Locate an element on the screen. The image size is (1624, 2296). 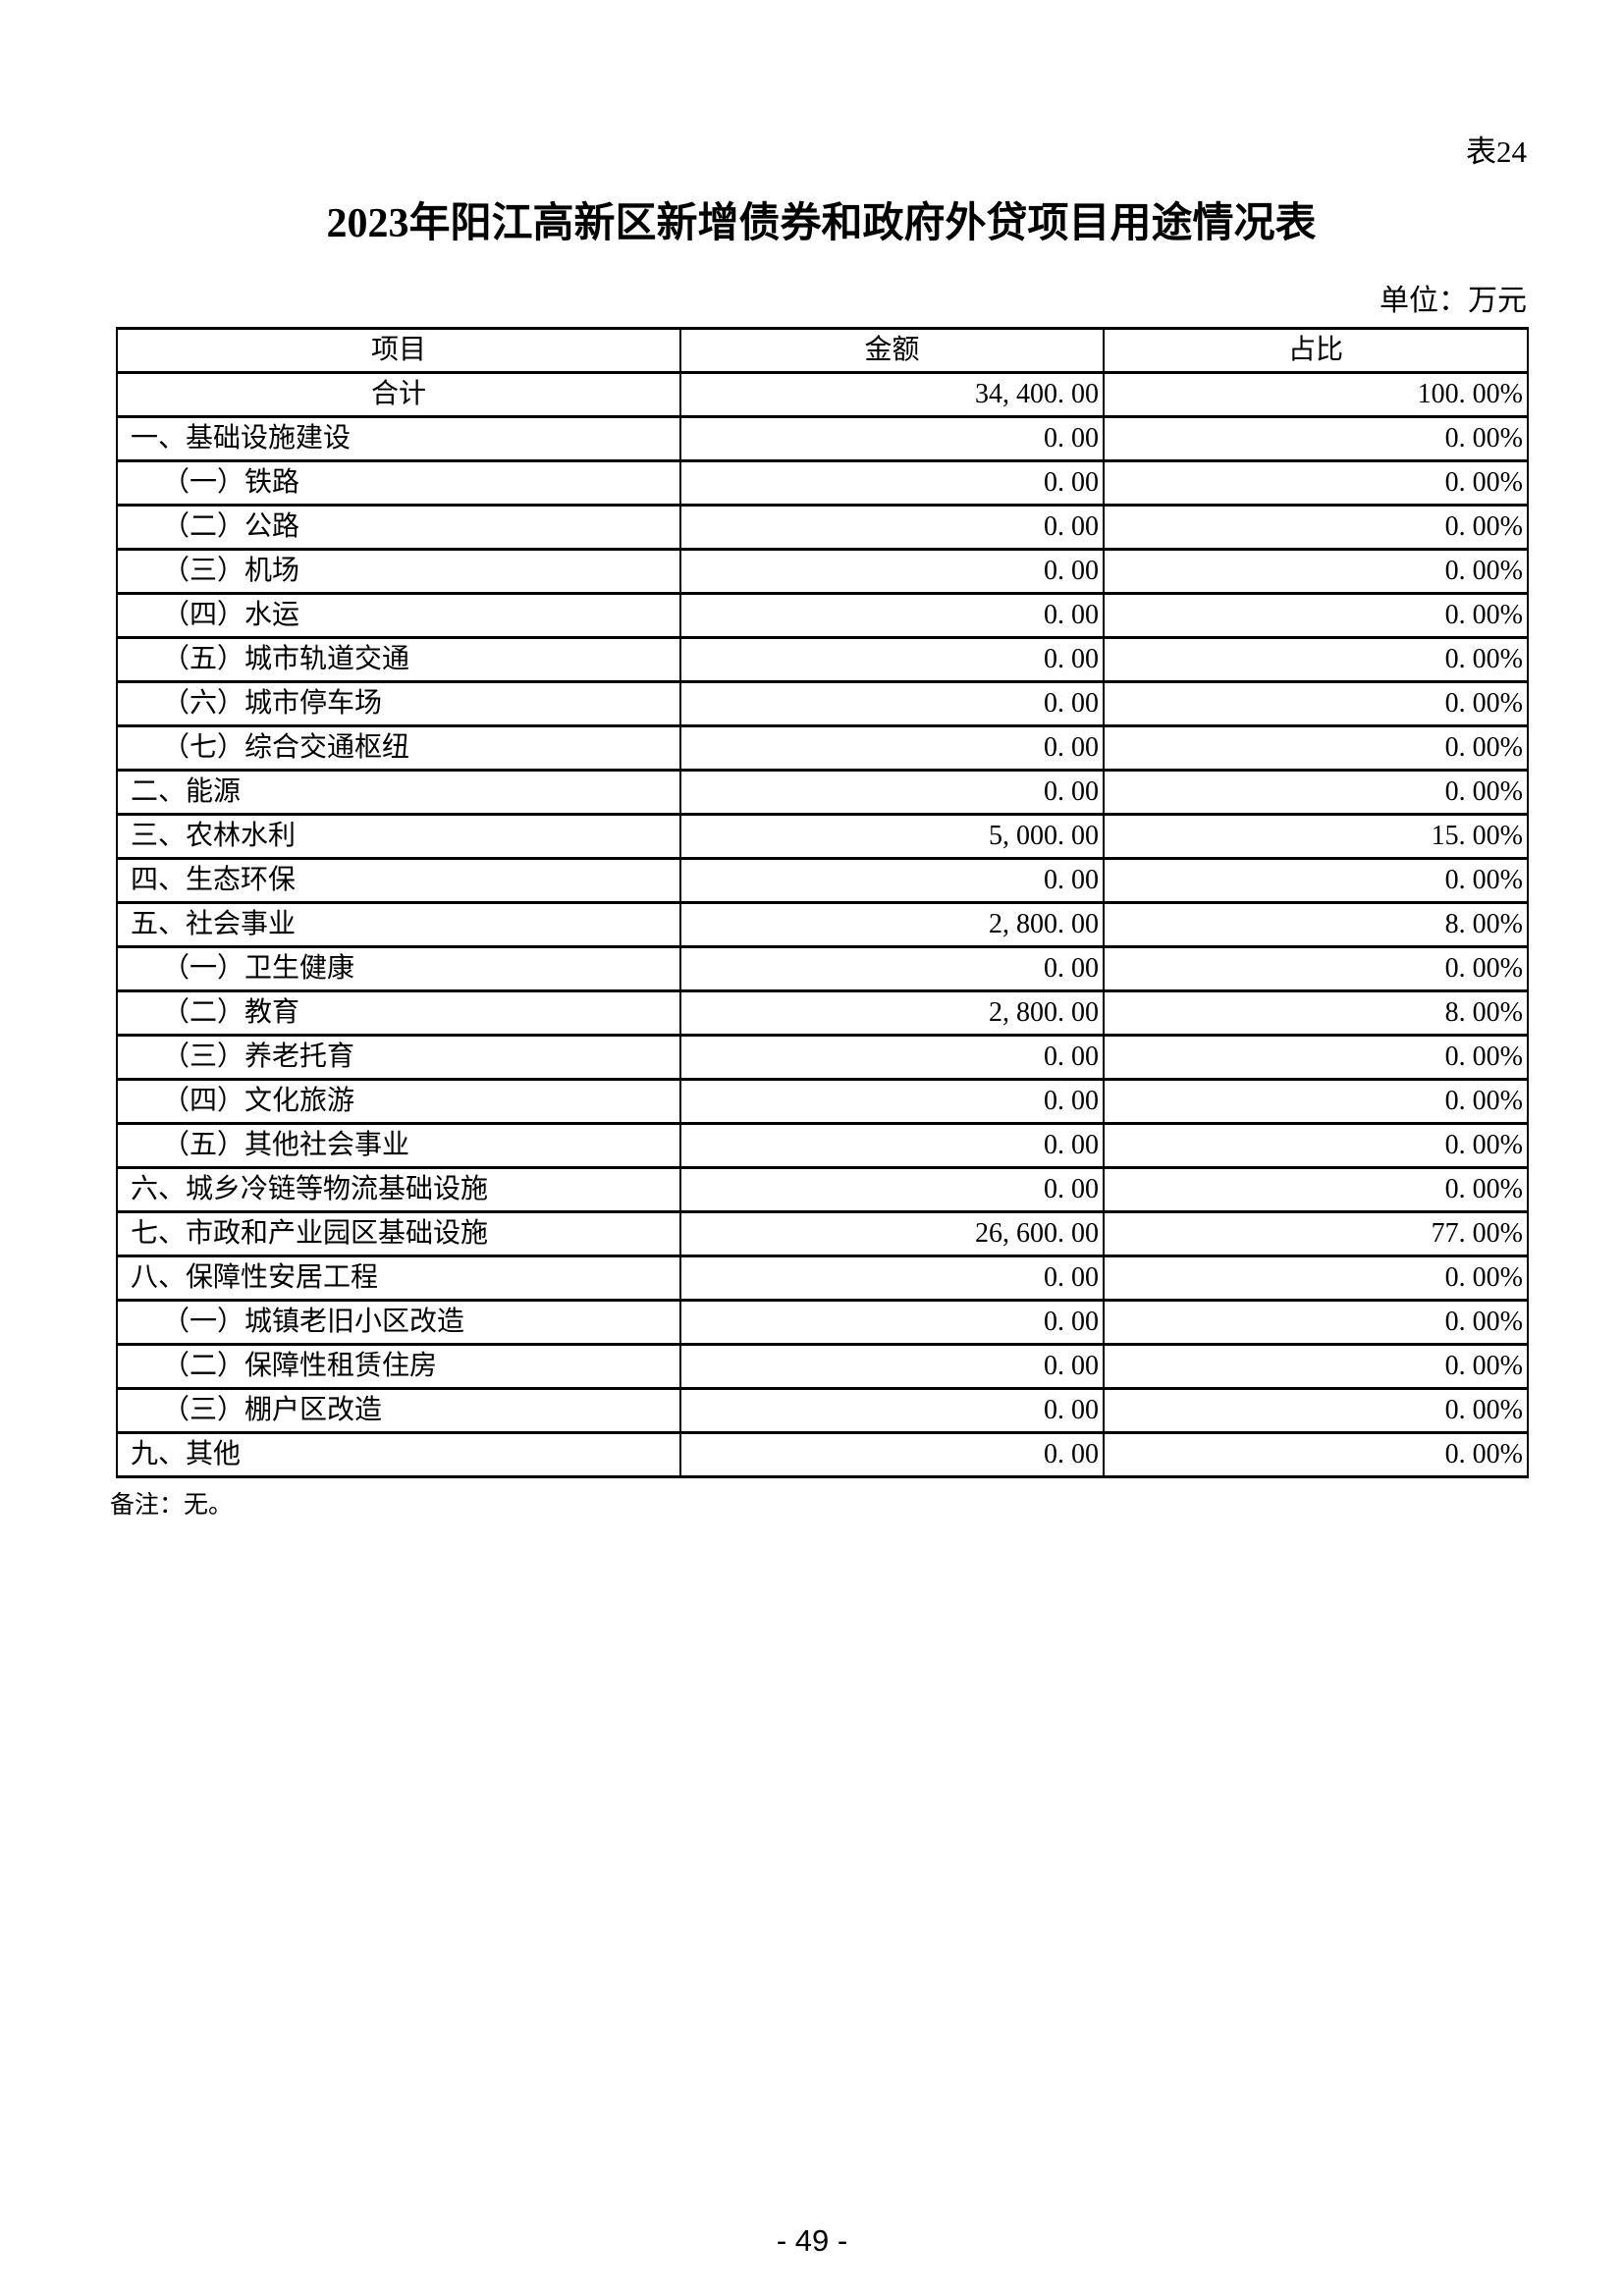
item-cell: 六、城乡冷链等物流基础设施 is located at coordinates (398, 1189).